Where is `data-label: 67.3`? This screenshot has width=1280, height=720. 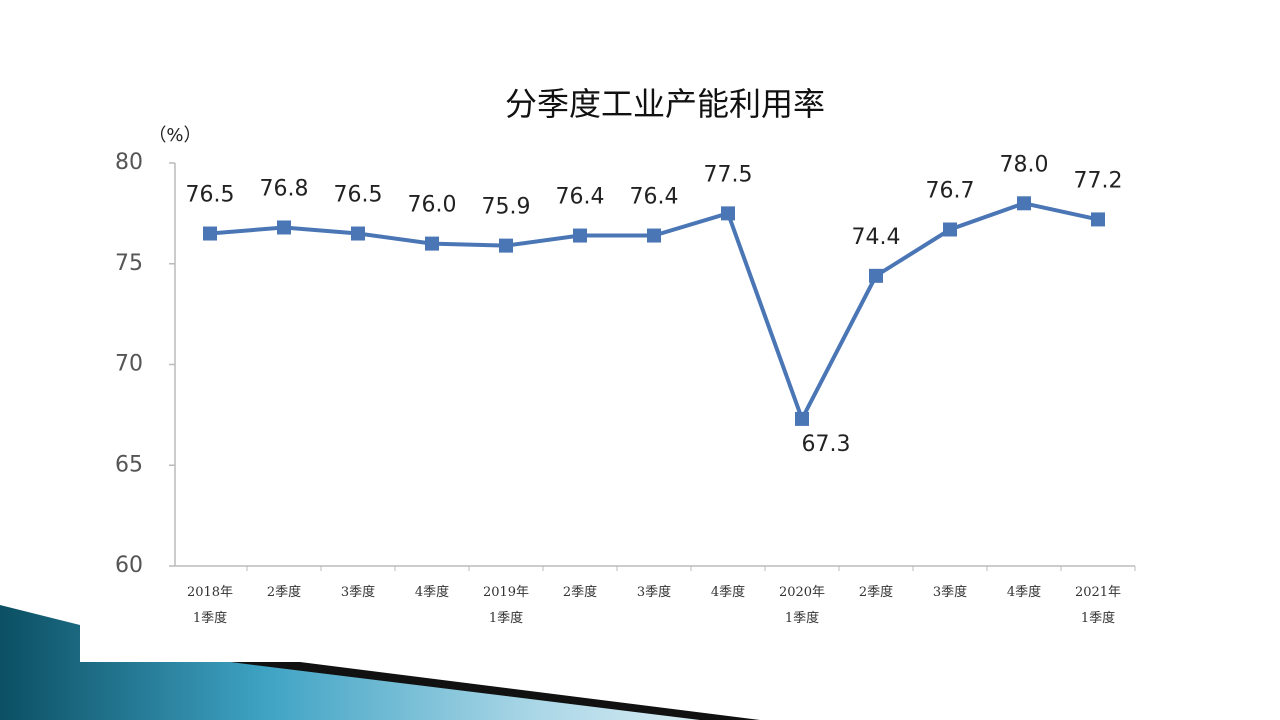 data-label: 67.3 is located at coordinates (826, 444).